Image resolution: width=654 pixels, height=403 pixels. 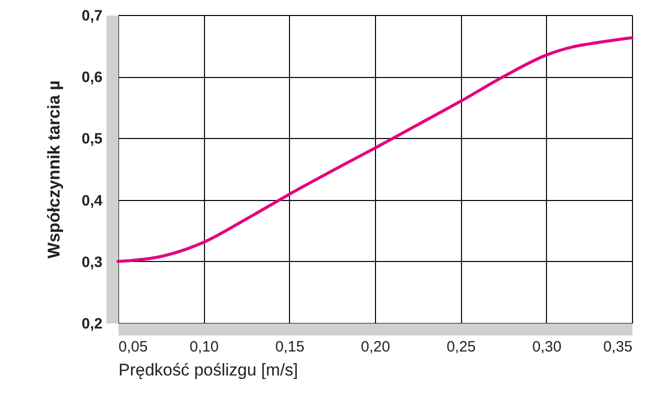 I want to click on x-axis-title: Prędkość poślizgu [m/s], so click(x=208, y=370).